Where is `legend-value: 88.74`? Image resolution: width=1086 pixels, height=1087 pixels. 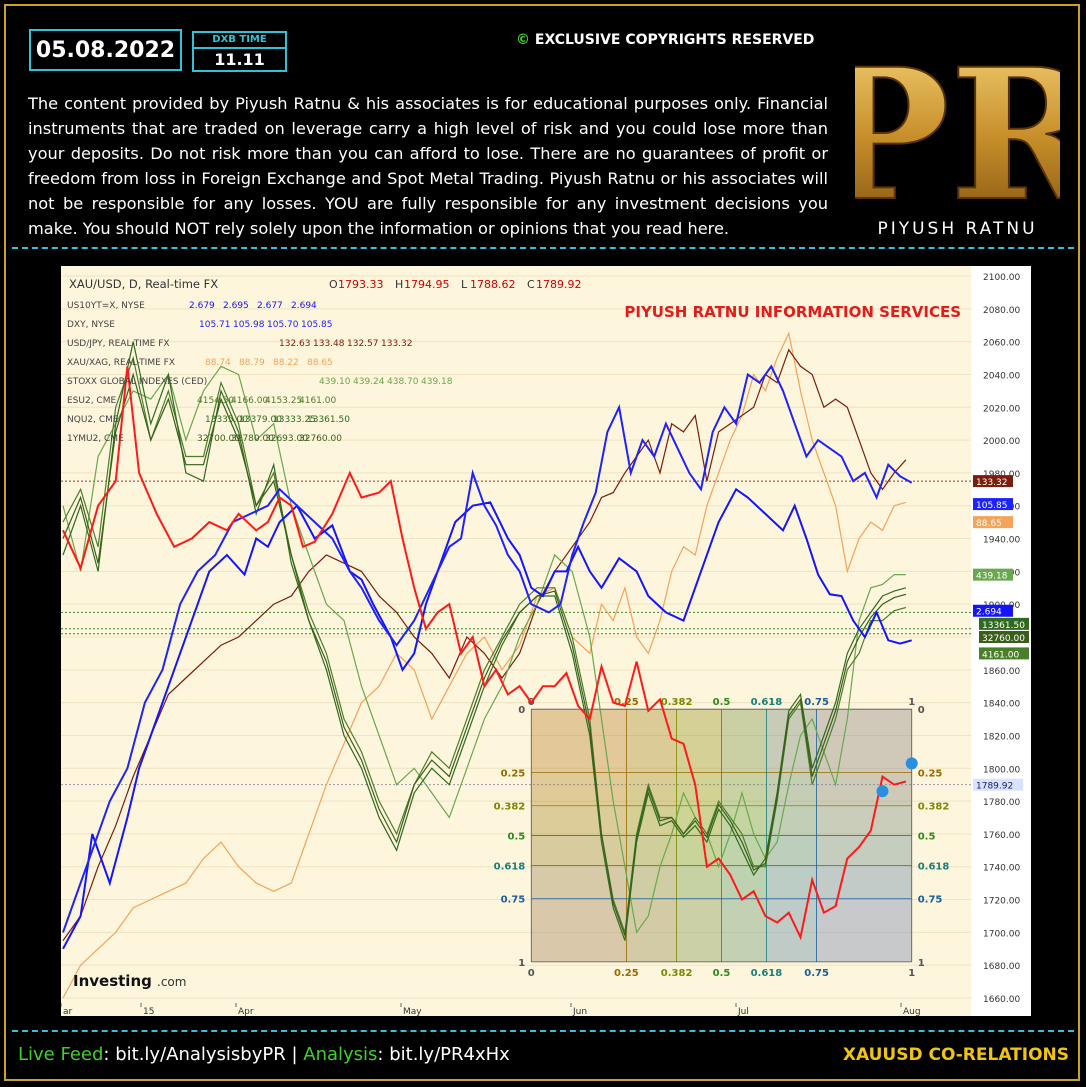 legend-value: 88.74 is located at coordinates (218, 363).